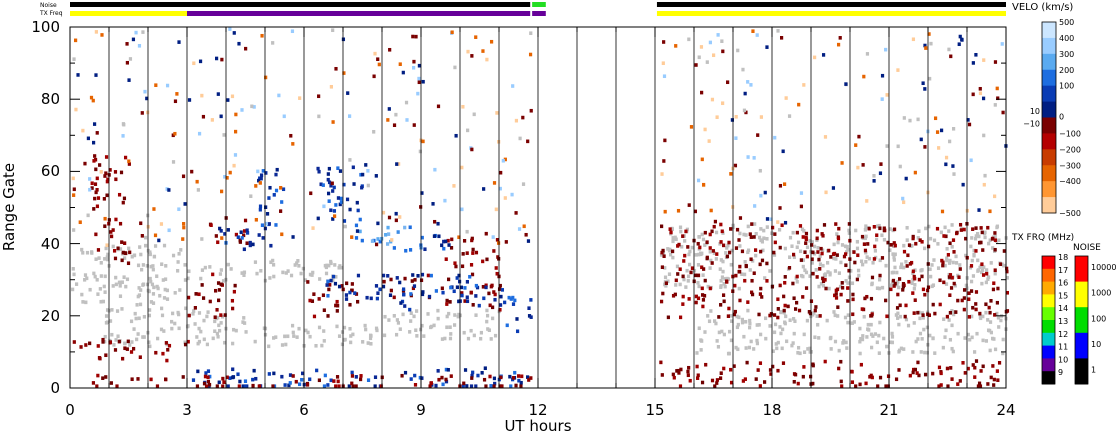 The height and width of the screenshot is (435, 1118). Describe the element at coordinates (1063, 347) in the screenshot. I see `txfreq-tick-label: 11` at that location.